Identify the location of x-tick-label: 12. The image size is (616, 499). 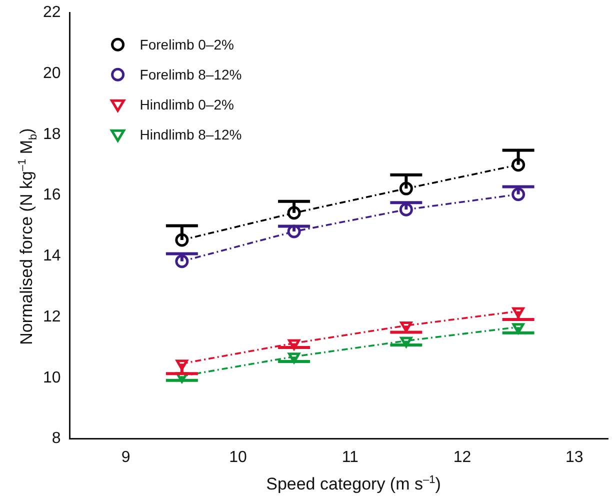
(462, 457).